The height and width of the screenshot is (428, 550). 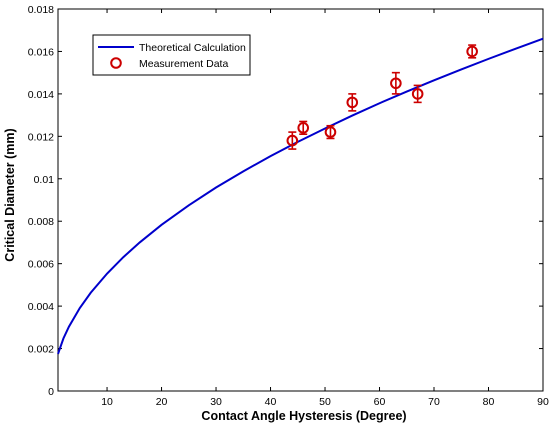 I want to click on y-tick-label: 0.012, so click(x=41, y=137).